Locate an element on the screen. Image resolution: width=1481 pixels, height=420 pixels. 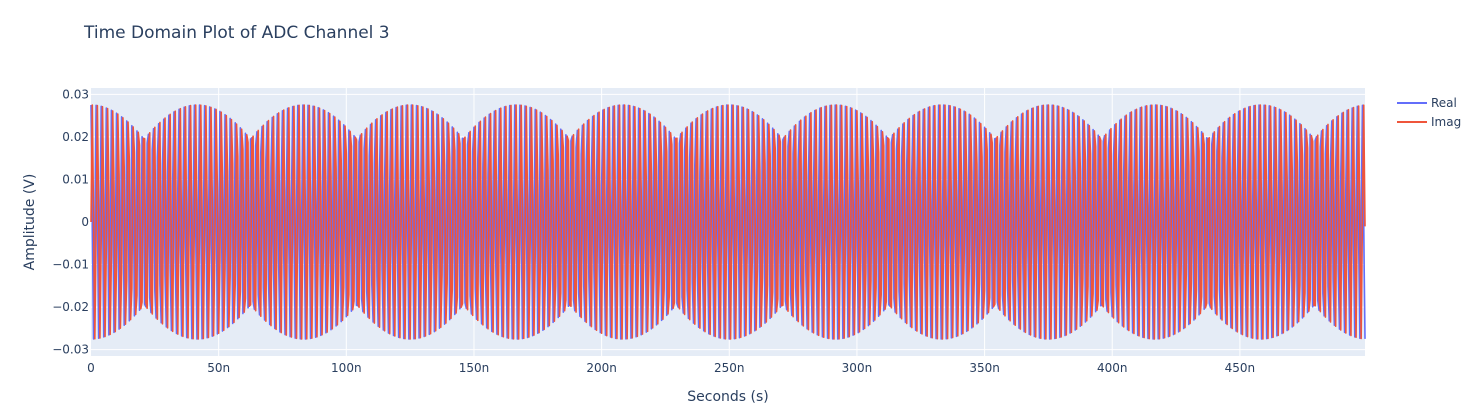
legend-label: Real is located at coordinates (1444, 103).